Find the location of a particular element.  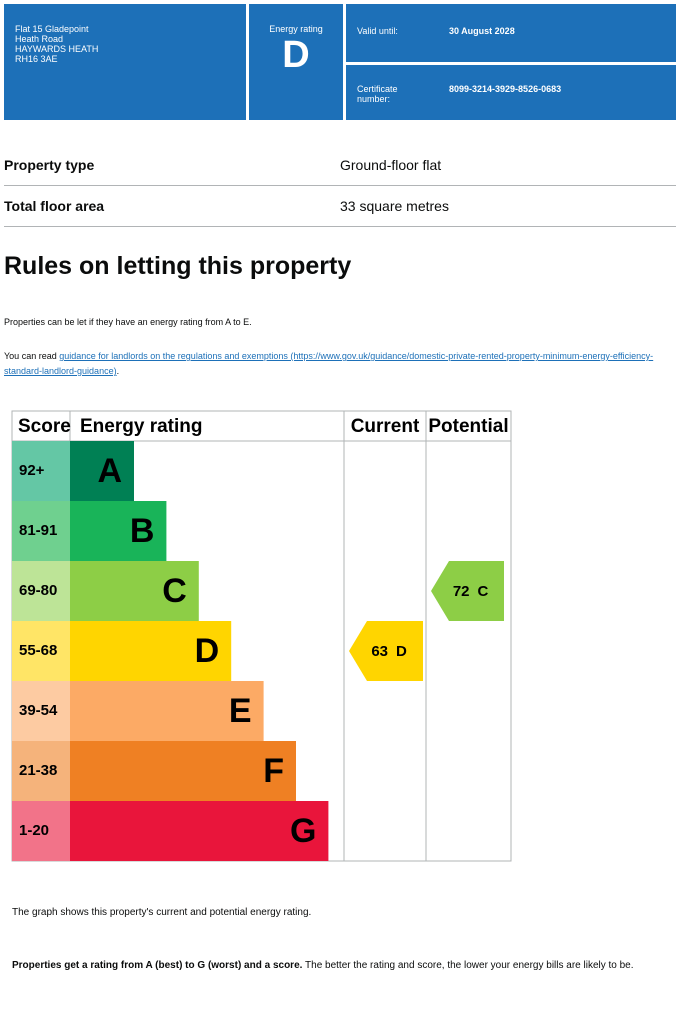

score-range: 69-80 is located at coordinates (38, 590).